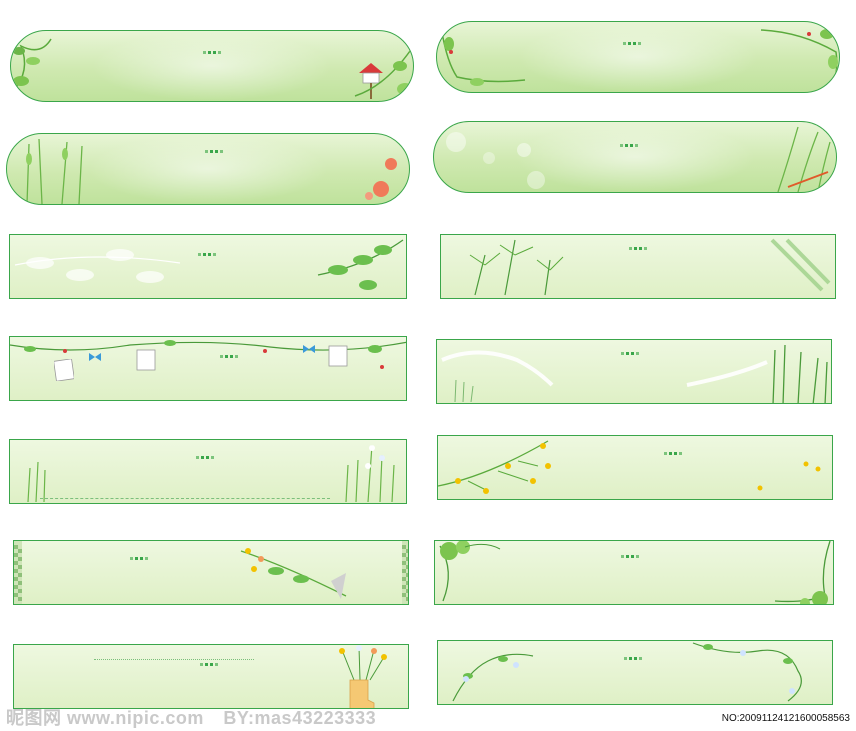 The width and height of the screenshot is (856, 731). Describe the element at coordinates (105, 718) in the screenshot. I see `site-watermark-text: 昵图网 www.nipic.com` at that location.